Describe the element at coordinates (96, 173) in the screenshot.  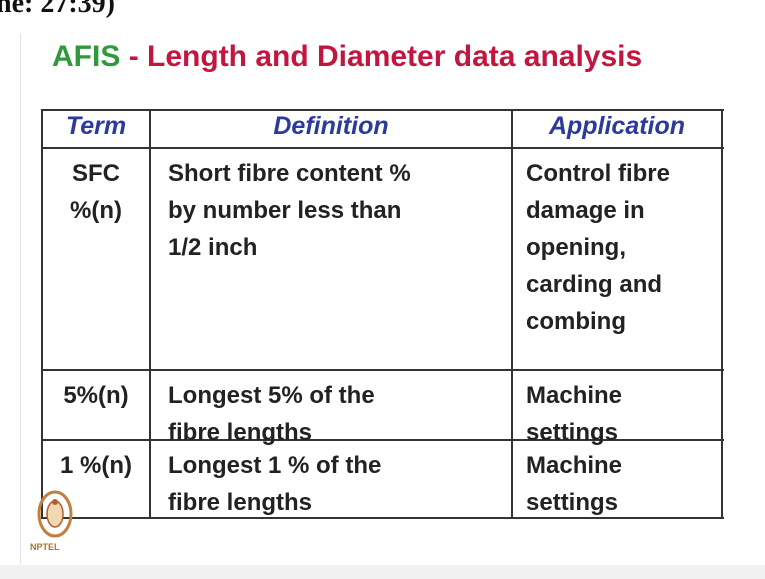
I see `cell-text: SFC` at that location.